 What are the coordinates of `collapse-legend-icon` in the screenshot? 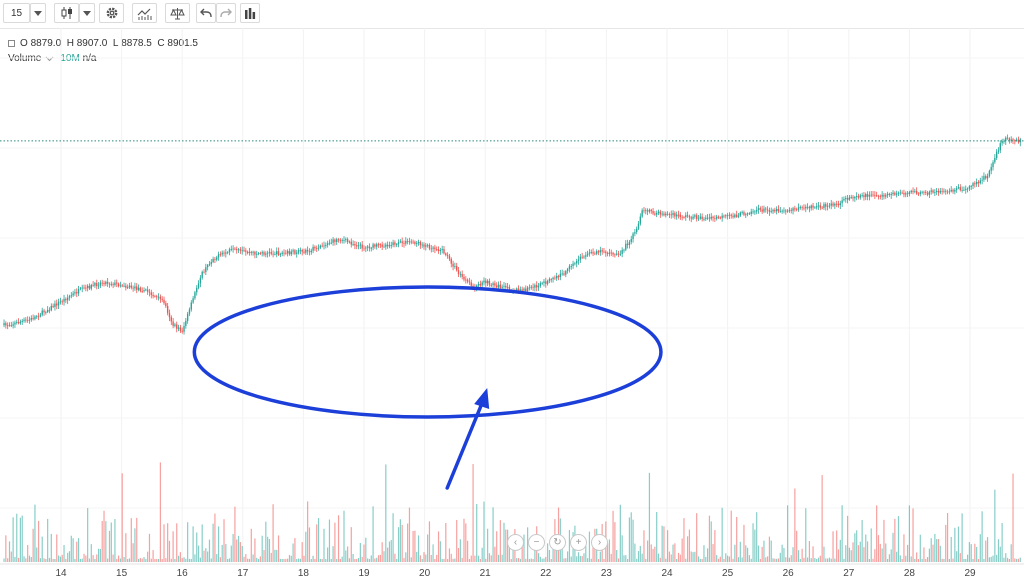 It's located at (11, 43).